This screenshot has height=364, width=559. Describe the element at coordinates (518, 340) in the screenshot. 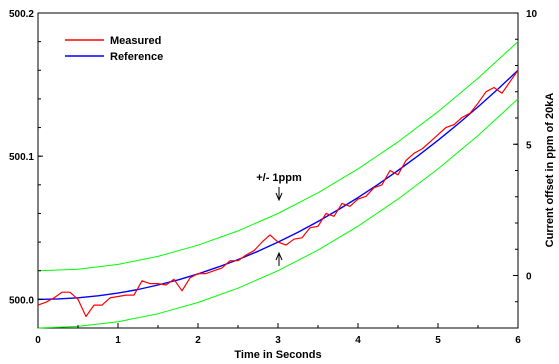

I see `x-tick-label: 6` at that location.